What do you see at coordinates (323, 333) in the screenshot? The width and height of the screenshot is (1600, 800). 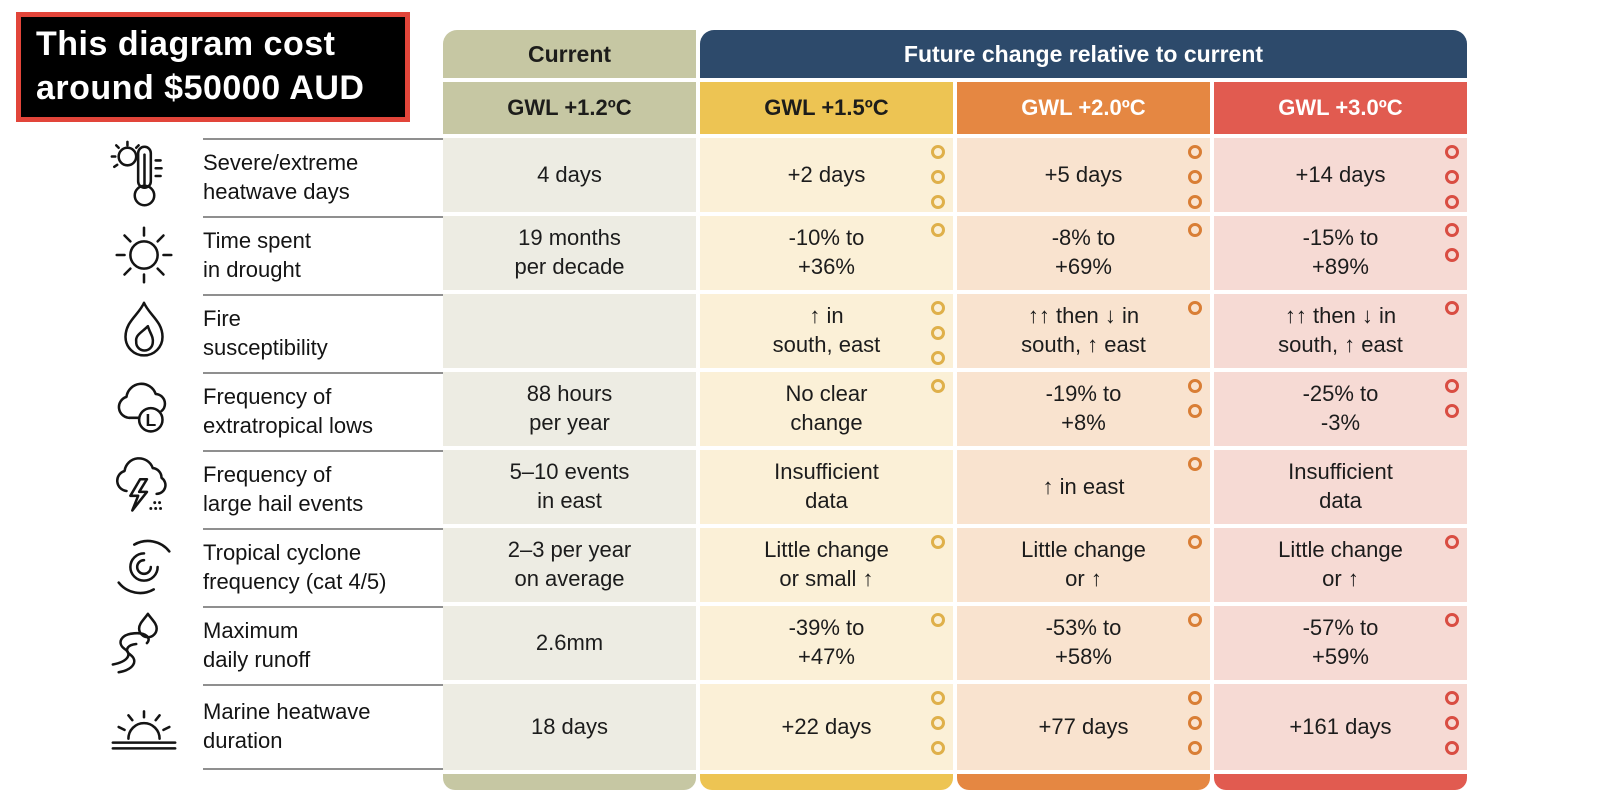 I see `hazard-label: Fire susceptibility` at bounding box center [323, 333].